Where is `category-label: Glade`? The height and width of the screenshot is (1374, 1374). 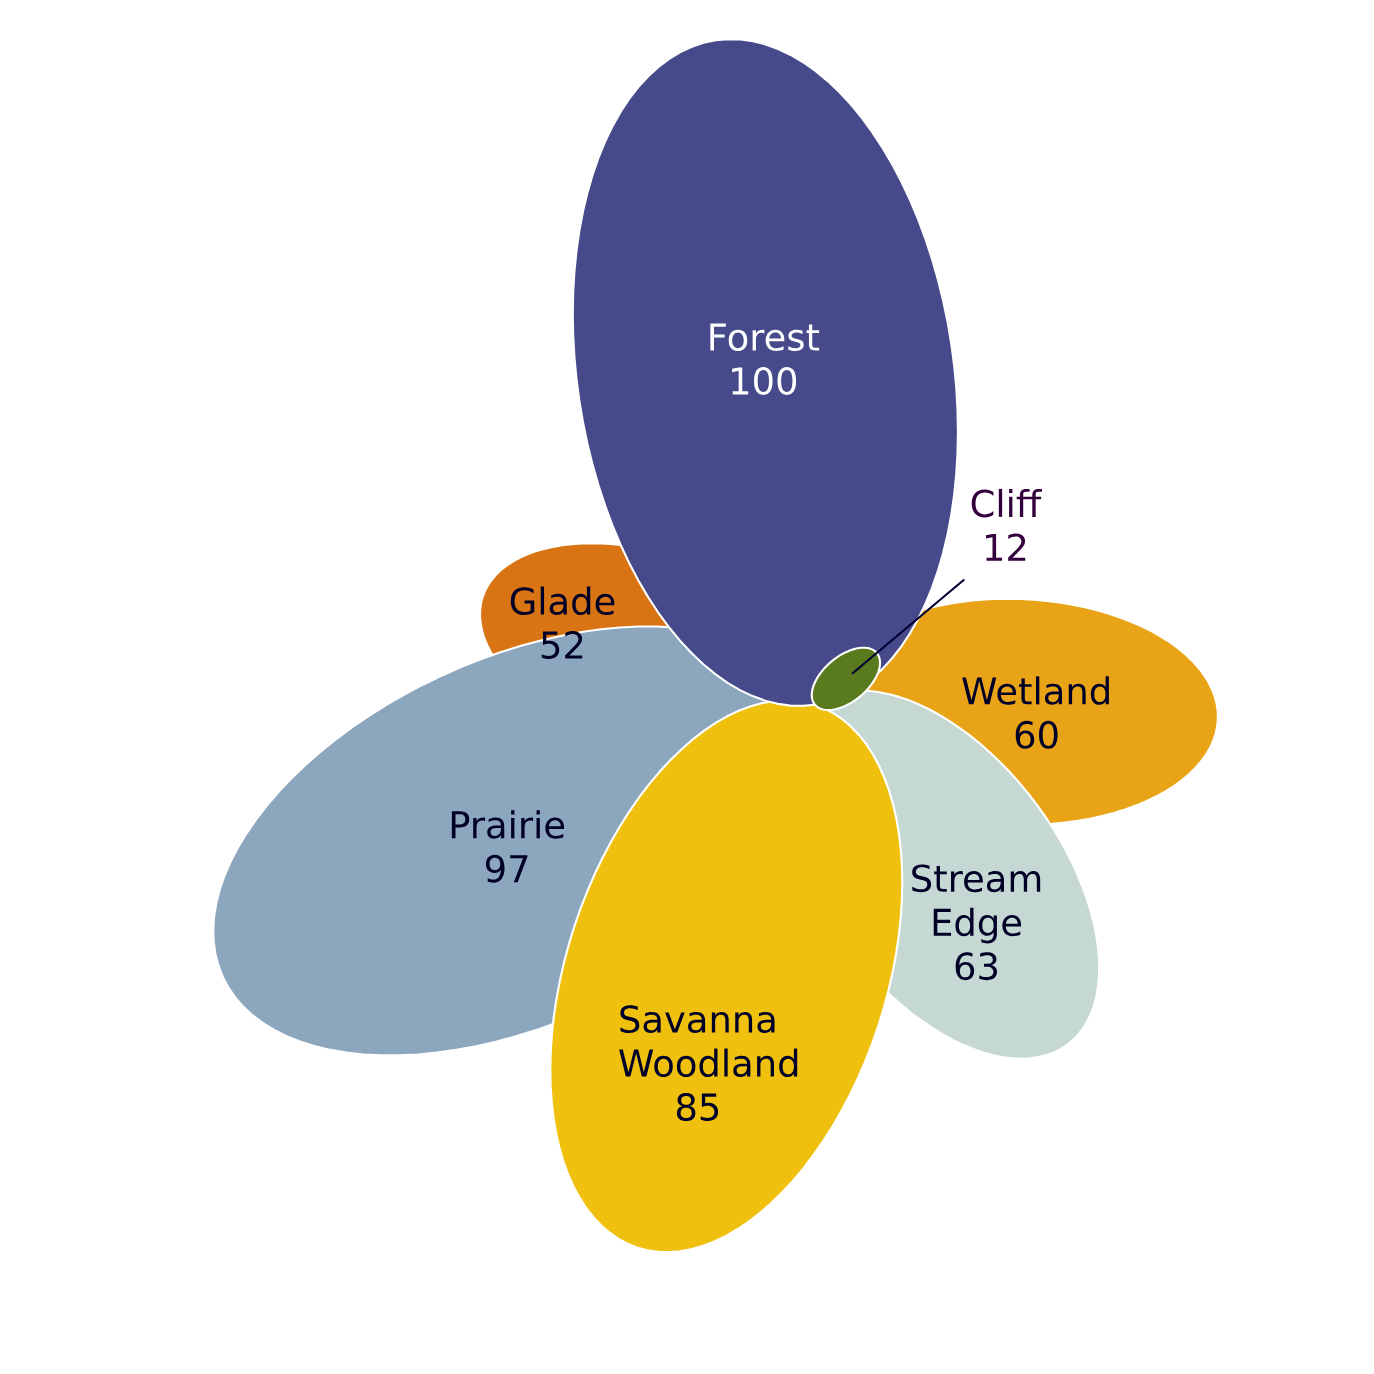
category-label: Glade is located at coordinates (562, 601).